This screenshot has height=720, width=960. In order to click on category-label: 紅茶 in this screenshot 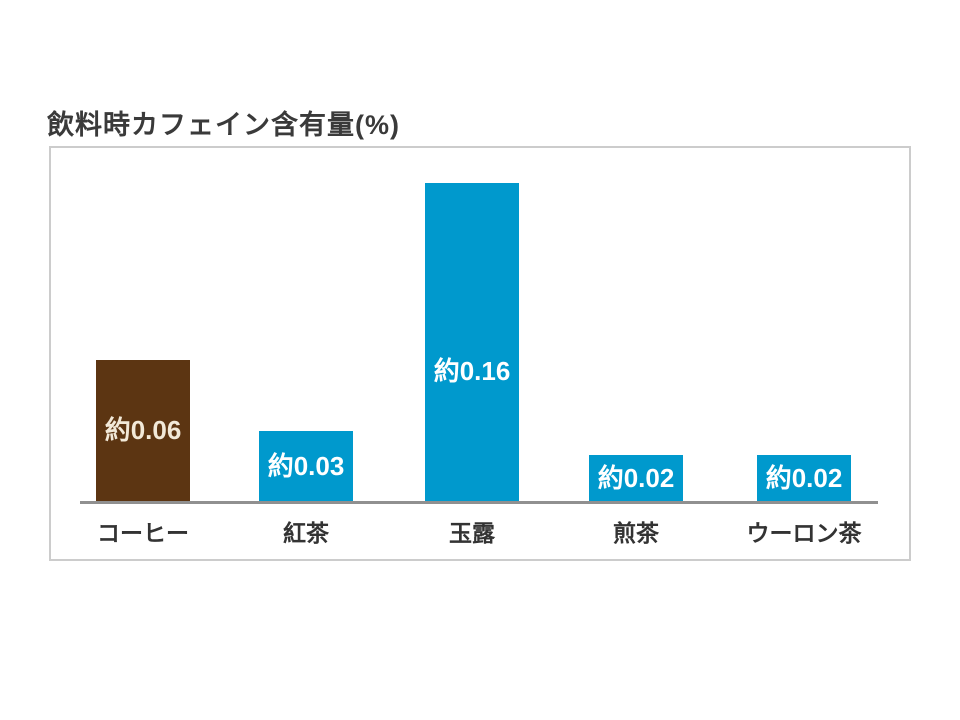, I will do `click(306, 533)`.